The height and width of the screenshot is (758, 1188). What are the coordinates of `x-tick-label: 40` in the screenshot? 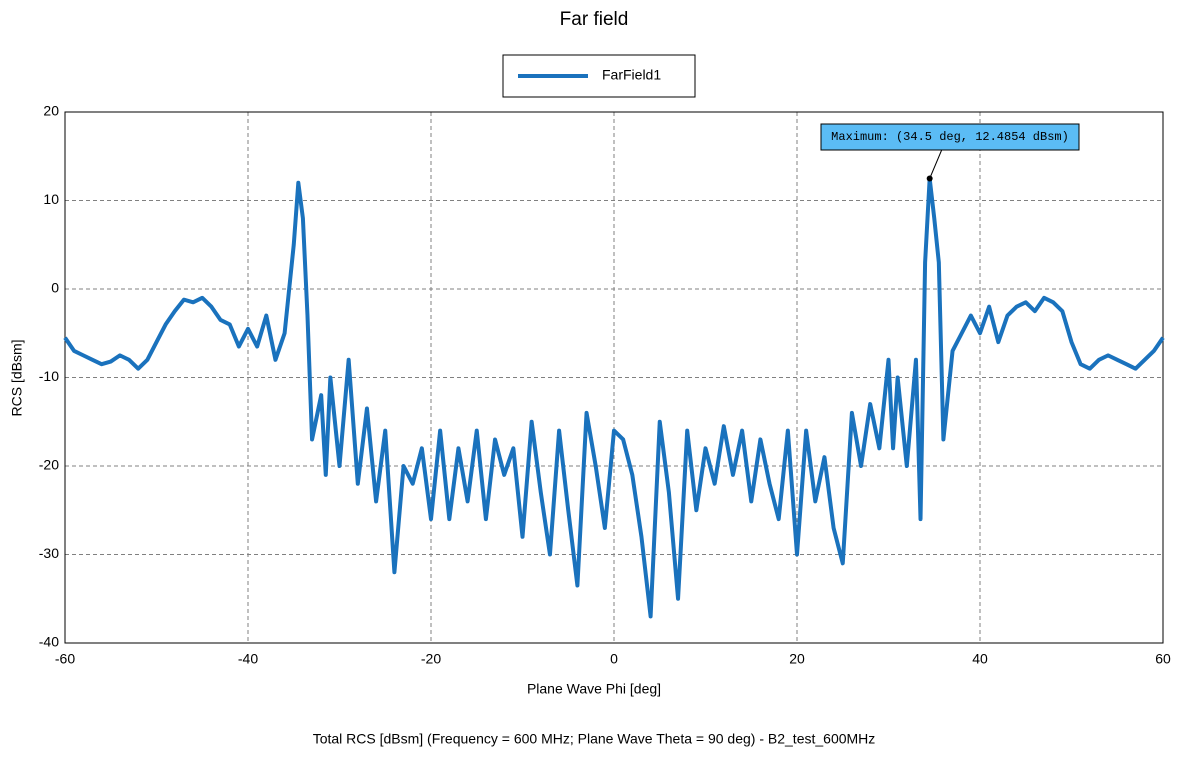 It's located at (980, 659).